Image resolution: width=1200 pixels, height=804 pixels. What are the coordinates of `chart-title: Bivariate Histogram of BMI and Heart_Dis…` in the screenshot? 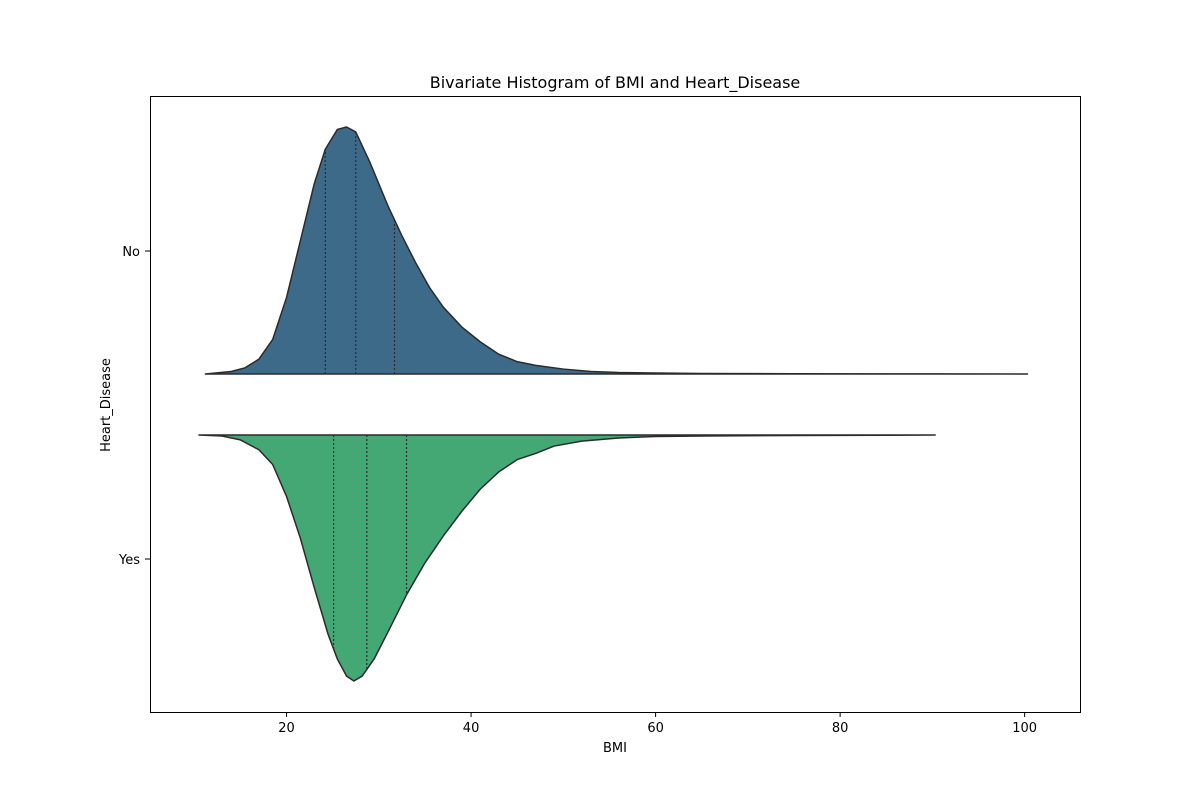 It's located at (615, 83).